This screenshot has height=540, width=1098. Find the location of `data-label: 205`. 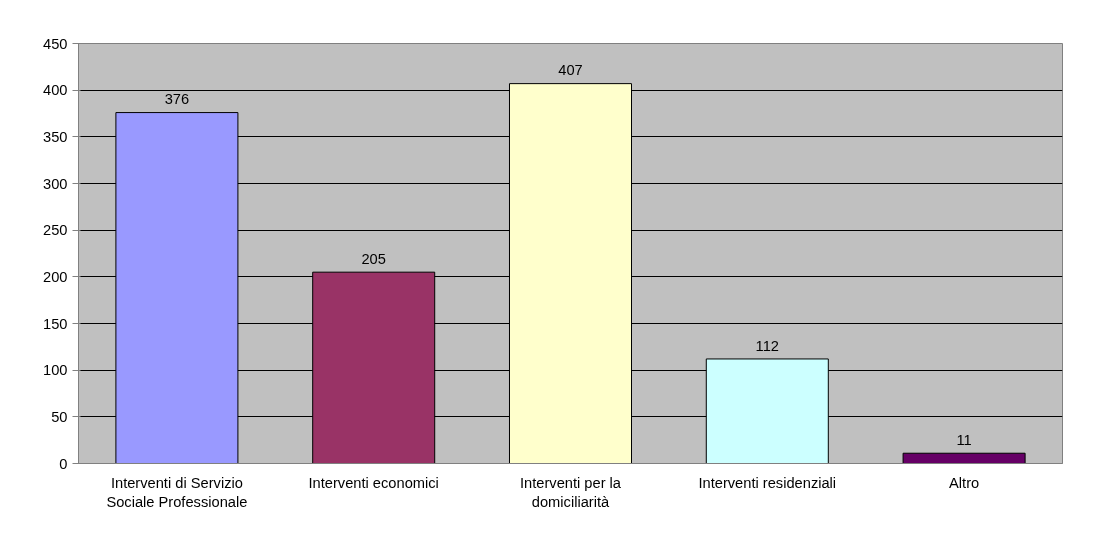

data-label: 205 is located at coordinates (373, 258).